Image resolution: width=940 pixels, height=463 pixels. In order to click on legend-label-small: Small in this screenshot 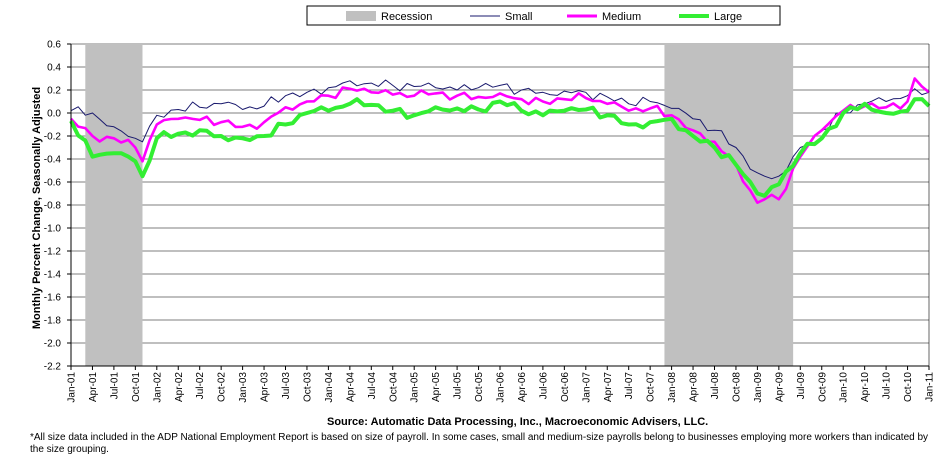, I will do `click(519, 17)`.